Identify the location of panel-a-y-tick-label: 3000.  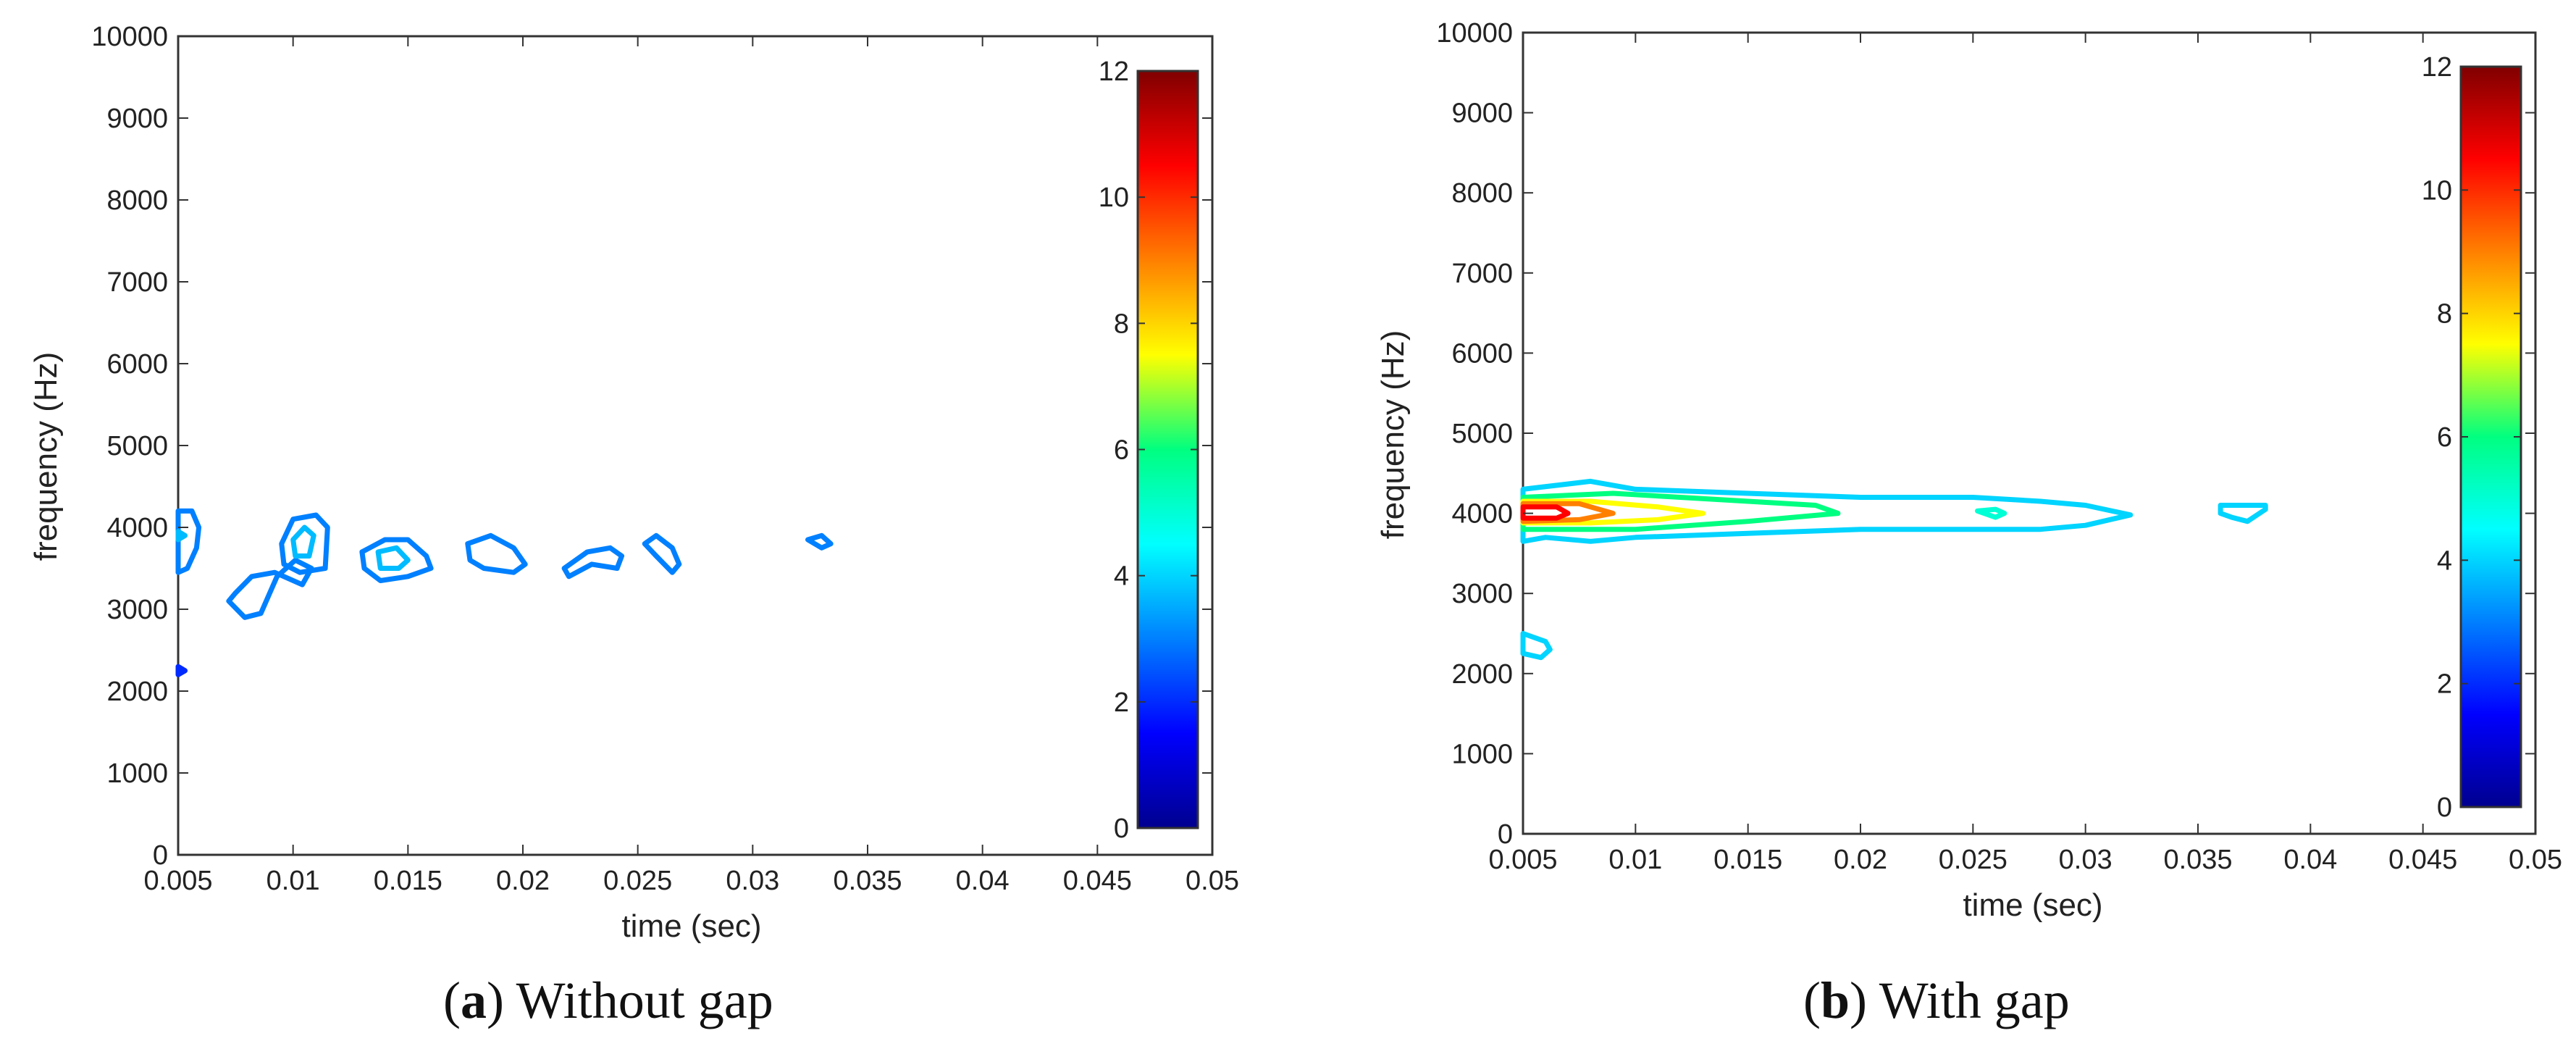
(137, 610).